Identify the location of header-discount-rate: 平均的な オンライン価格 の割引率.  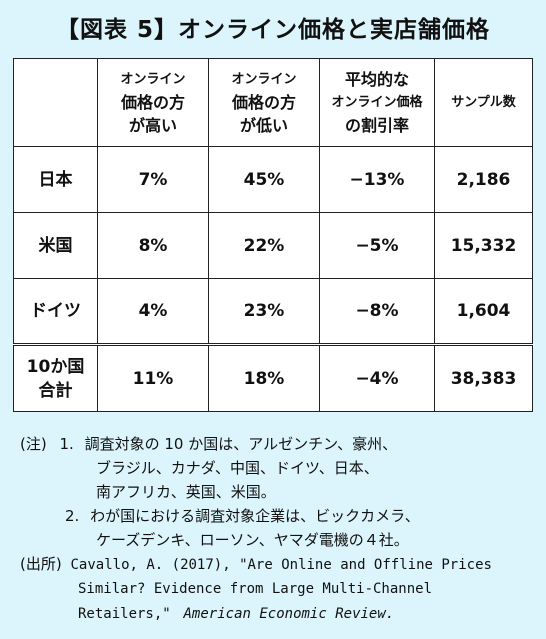
(377, 102).